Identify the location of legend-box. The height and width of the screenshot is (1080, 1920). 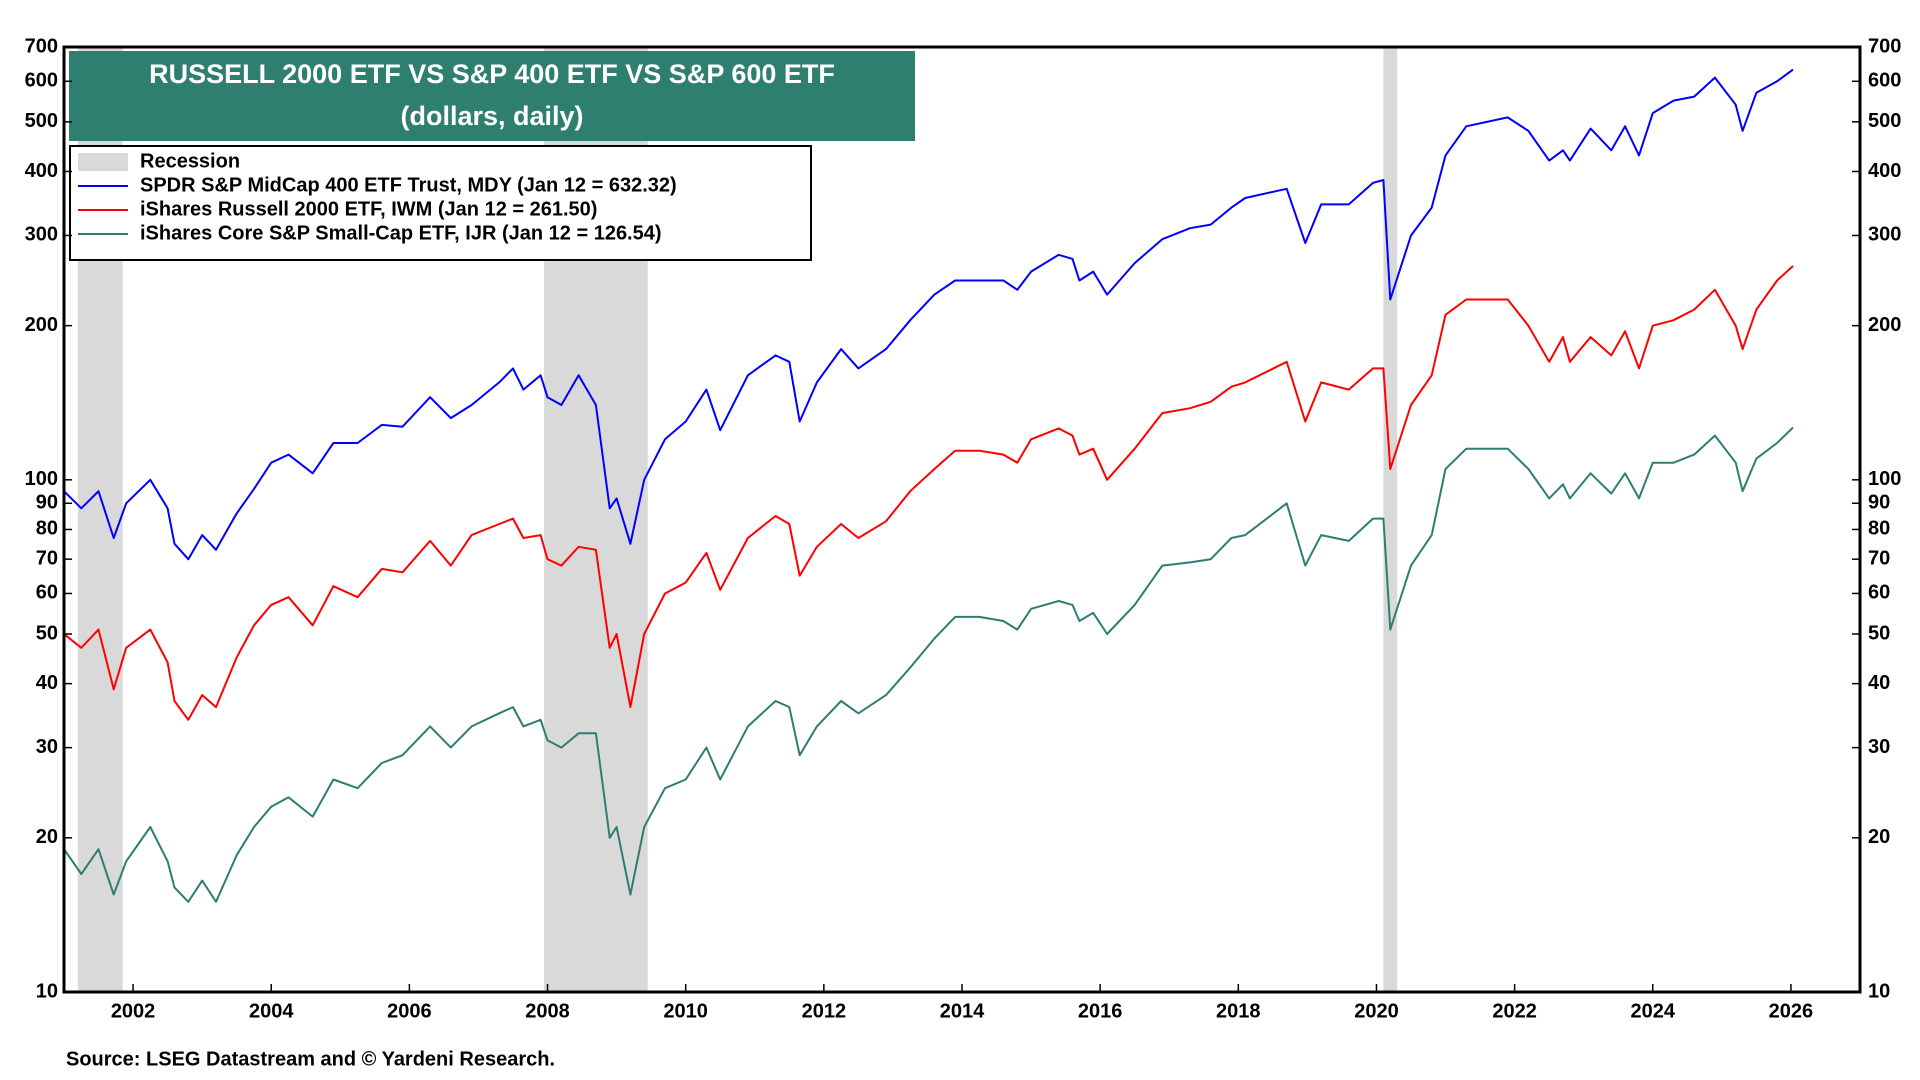
(440, 203).